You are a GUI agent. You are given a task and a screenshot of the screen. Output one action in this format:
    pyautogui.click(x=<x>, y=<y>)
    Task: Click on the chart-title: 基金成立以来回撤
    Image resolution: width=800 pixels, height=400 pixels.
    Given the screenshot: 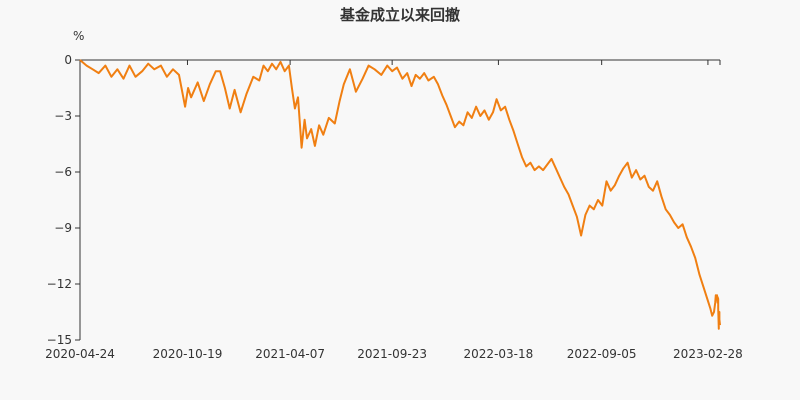 What is the action you would take?
    pyautogui.click(x=399, y=15)
    